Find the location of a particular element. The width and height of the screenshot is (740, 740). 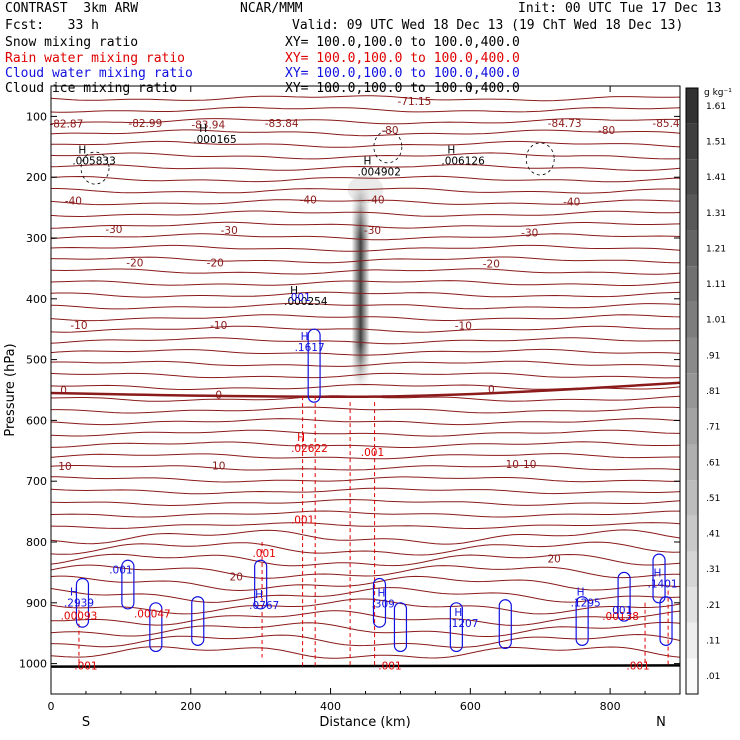

temperature-contour-label: -71.15 is located at coordinates (414, 102).